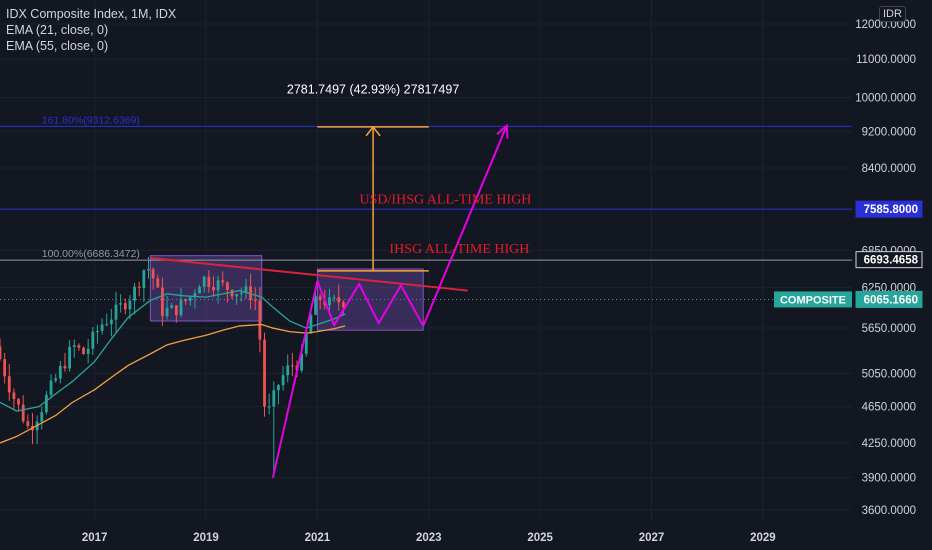 This screenshot has height=550, width=932. I want to click on measure-label: 2781.7497 (42.93%) 27817497, so click(373, 90).